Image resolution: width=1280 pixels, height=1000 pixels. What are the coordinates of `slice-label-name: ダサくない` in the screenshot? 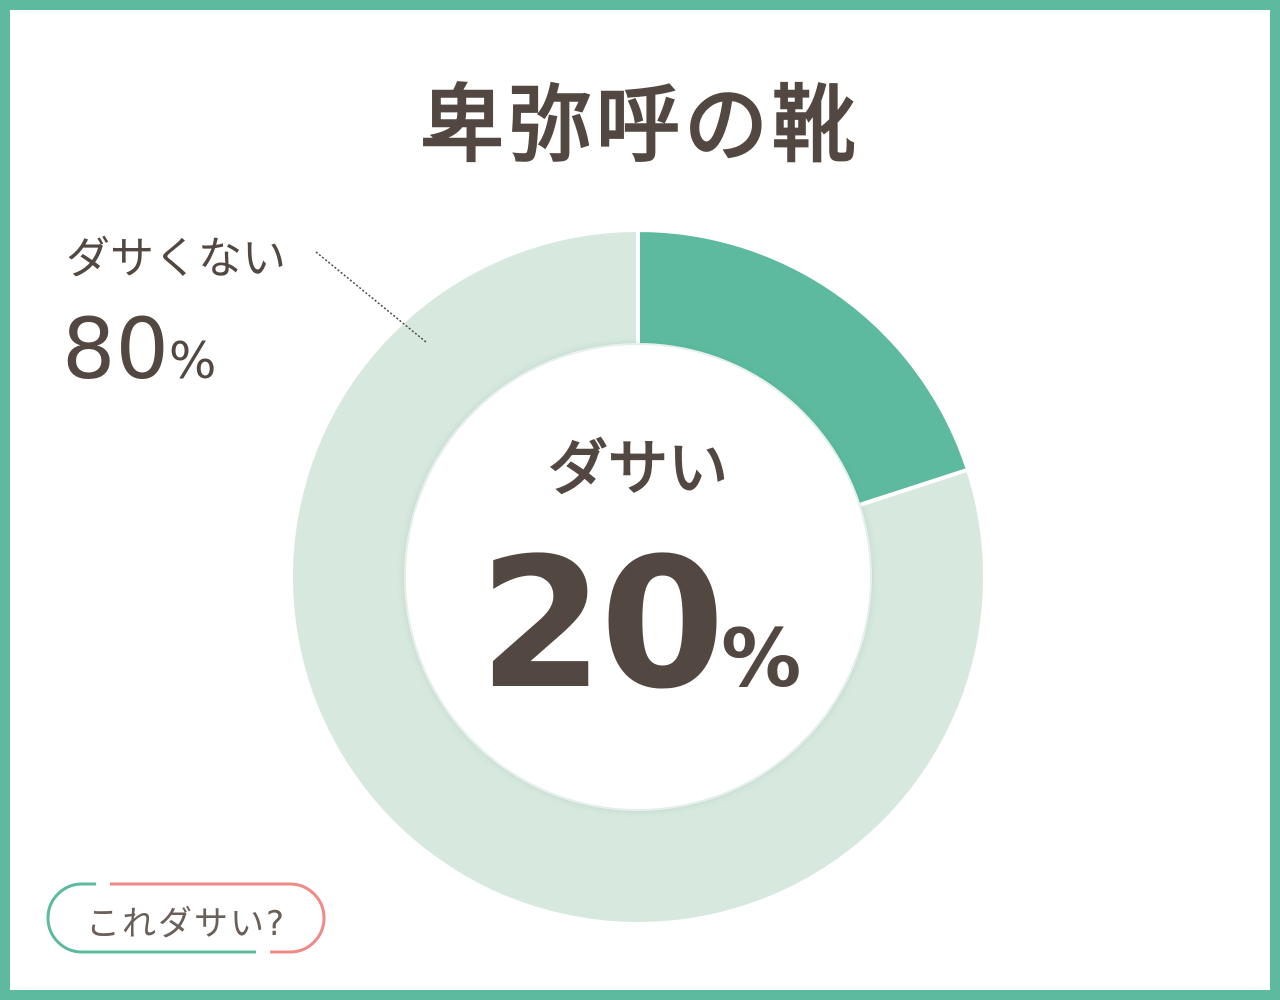 It's located at (176, 258).